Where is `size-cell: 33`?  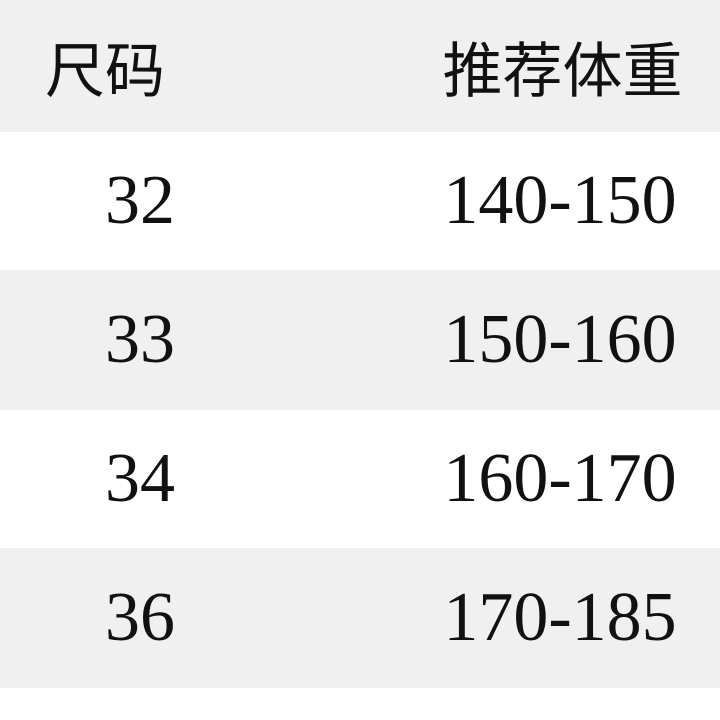 size-cell: 33 is located at coordinates (140, 339).